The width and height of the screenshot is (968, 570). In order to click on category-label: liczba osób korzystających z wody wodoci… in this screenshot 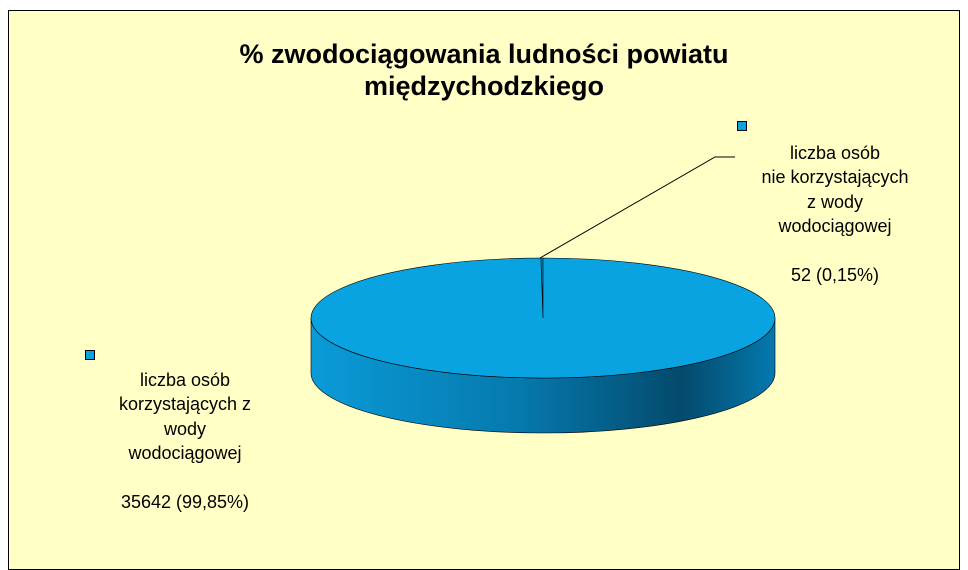, I will do `click(185, 416)`.